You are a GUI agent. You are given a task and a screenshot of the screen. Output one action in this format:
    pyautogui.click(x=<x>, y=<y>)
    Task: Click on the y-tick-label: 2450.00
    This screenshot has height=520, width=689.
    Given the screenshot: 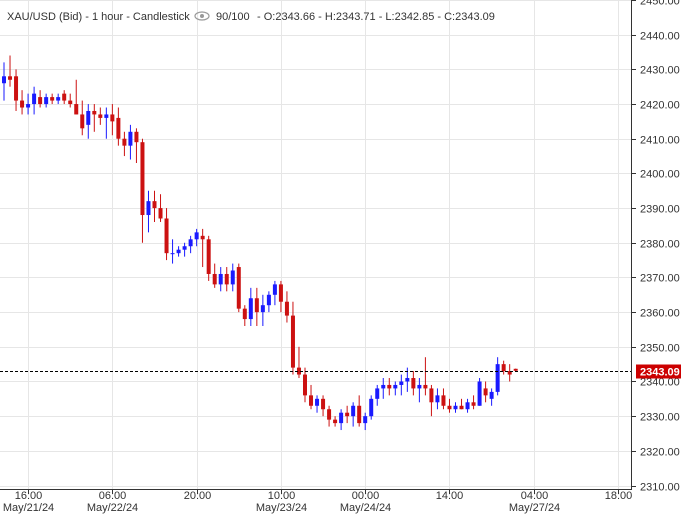 What is the action you would take?
    pyautogui.click(x=660, y=4)
    